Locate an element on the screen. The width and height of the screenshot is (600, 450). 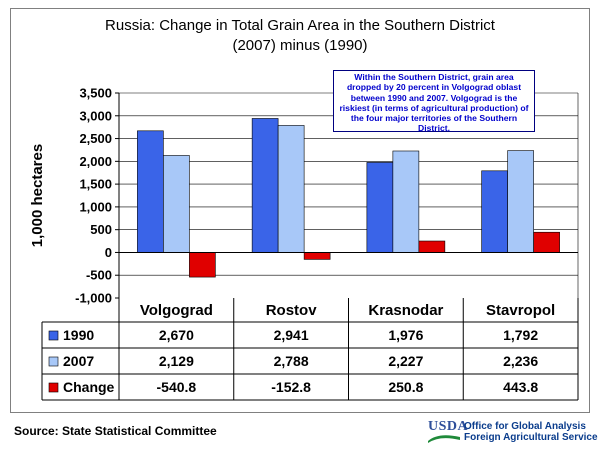
agency-line1: Office for Global Analysis is located at coordinates (525, 426).